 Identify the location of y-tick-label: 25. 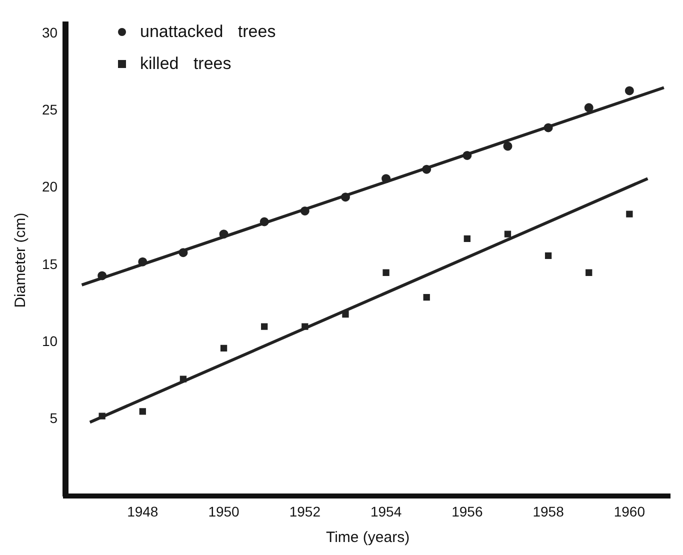
(50, 110).